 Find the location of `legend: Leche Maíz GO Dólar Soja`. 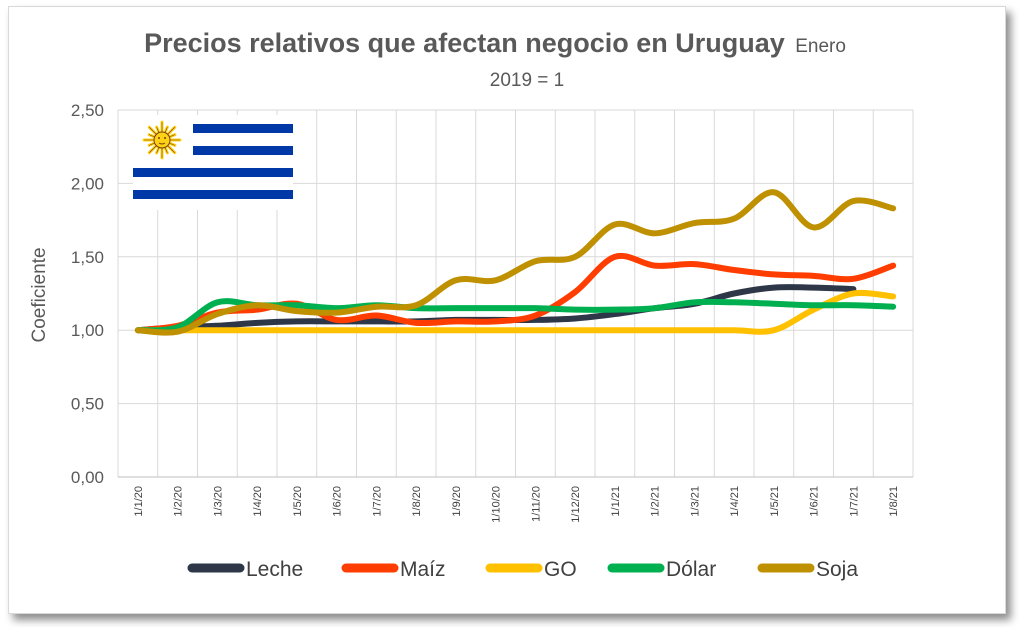

legend: Leche Maíz GO Dólar Soja is located at coordinates (522, 569).